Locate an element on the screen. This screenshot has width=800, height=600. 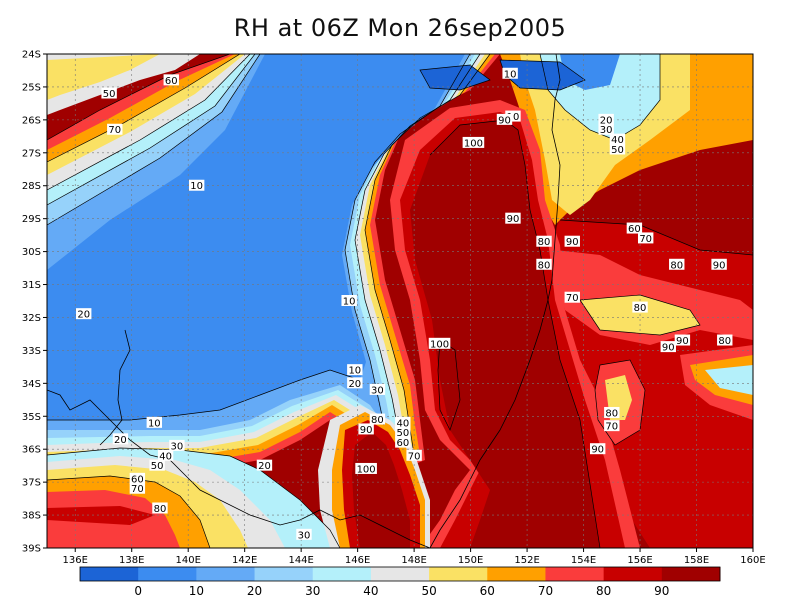
lat-tick-label: 26S is located at coordinates (31, 120).